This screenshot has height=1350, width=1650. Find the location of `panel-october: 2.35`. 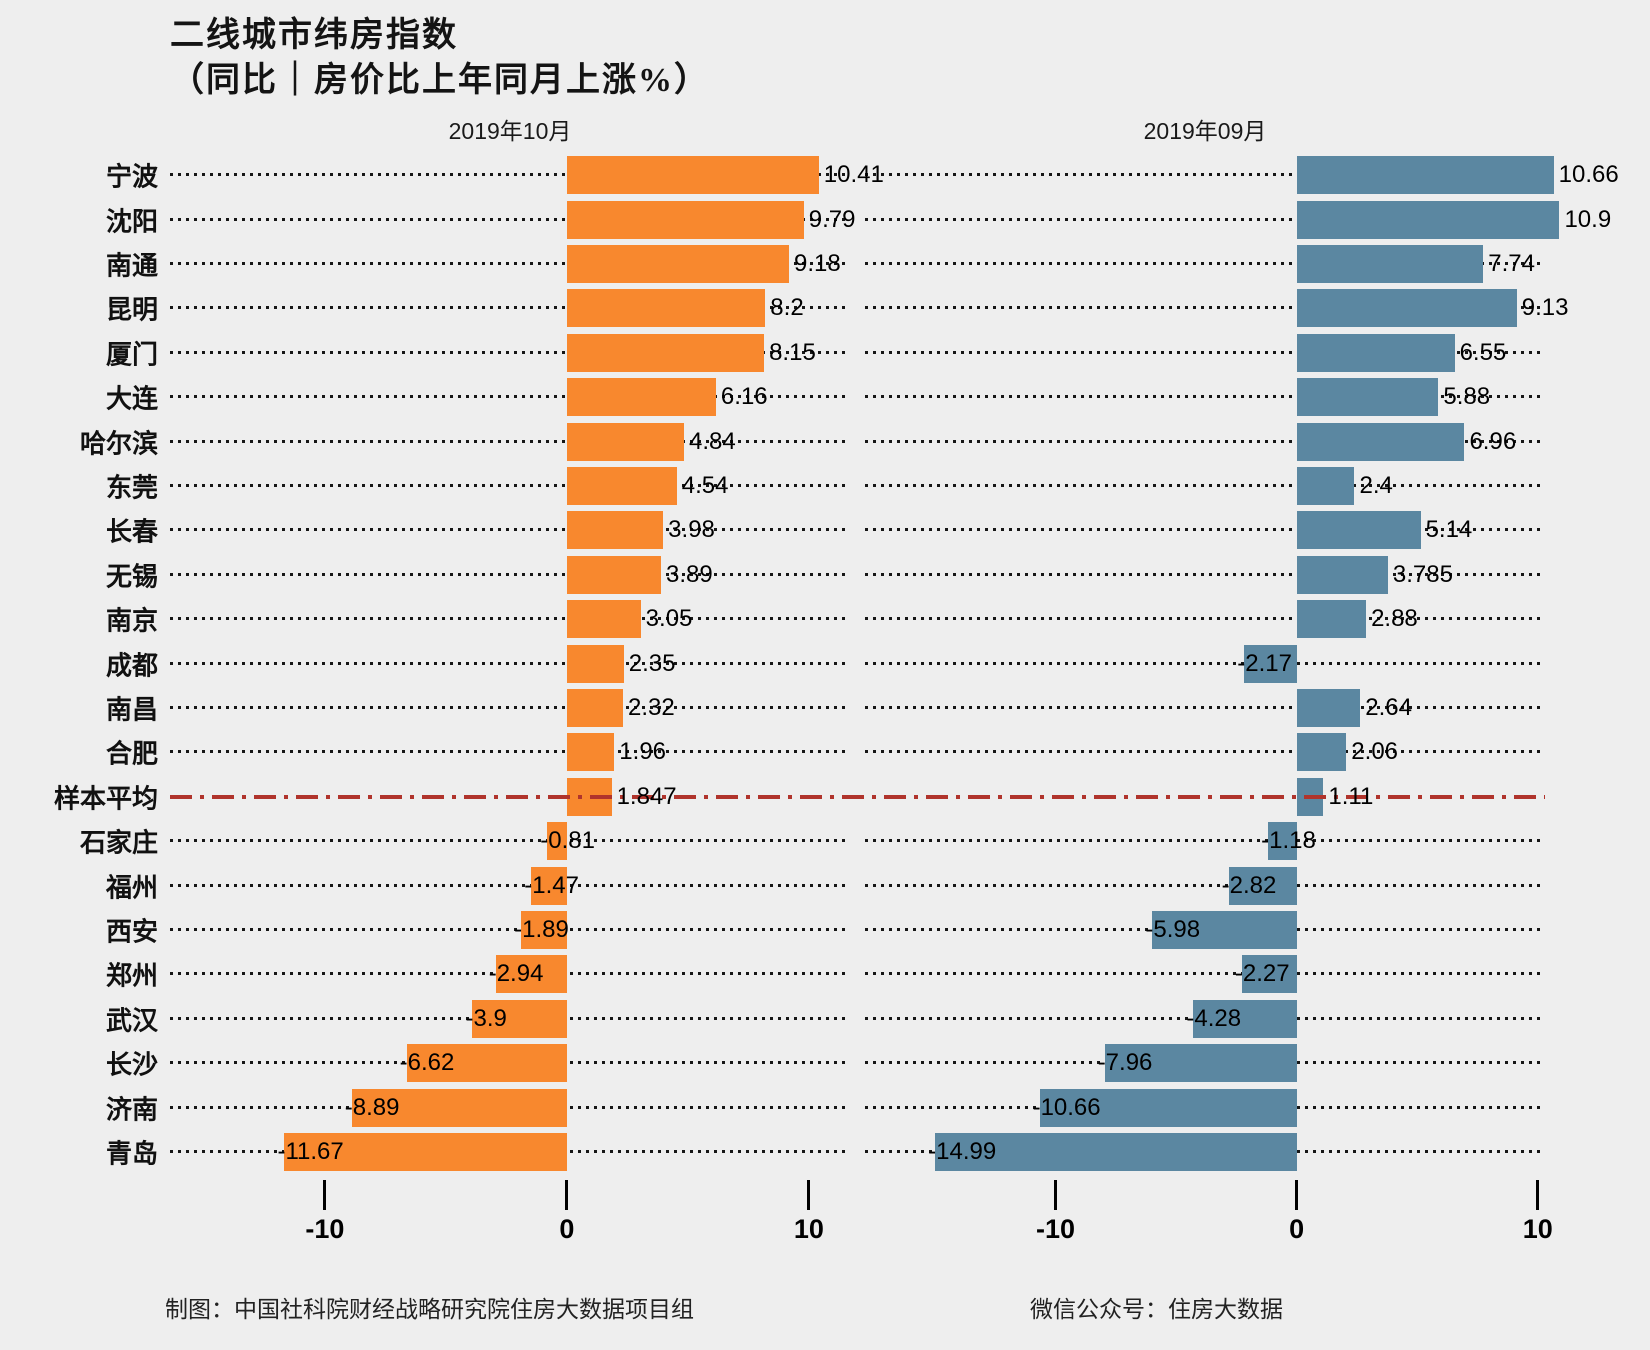

panel-october: 2.35 is located at coordinates (510, 663).